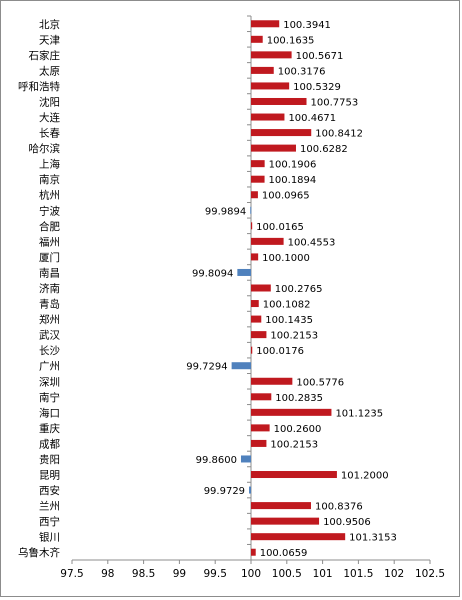  I want to click on category-label: 宁波, so click(49, 210).